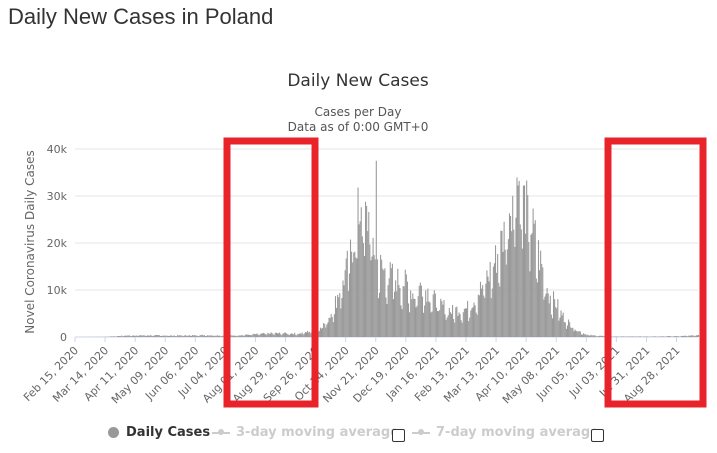 This screenshot has height=453, width=717. Describe the element at coordinates (358, 127) in the screenshot. I see `chart-subtitle-date: Data as of 0:00 GMT+0` at that location.